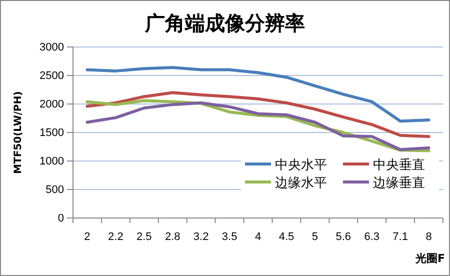  I want to click on legend-label: 中央水平, so click(301, 165).